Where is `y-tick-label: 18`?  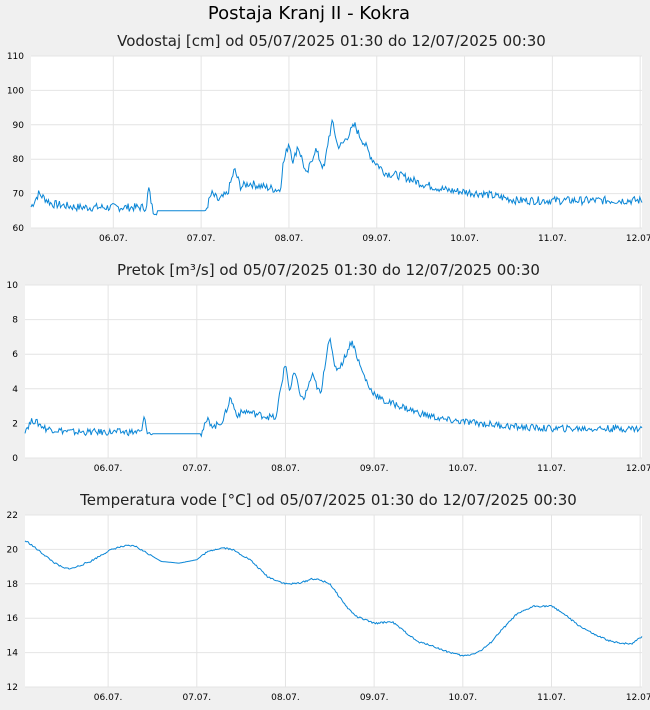
y-tick-label: 18 is located at coordinates (13, 585).